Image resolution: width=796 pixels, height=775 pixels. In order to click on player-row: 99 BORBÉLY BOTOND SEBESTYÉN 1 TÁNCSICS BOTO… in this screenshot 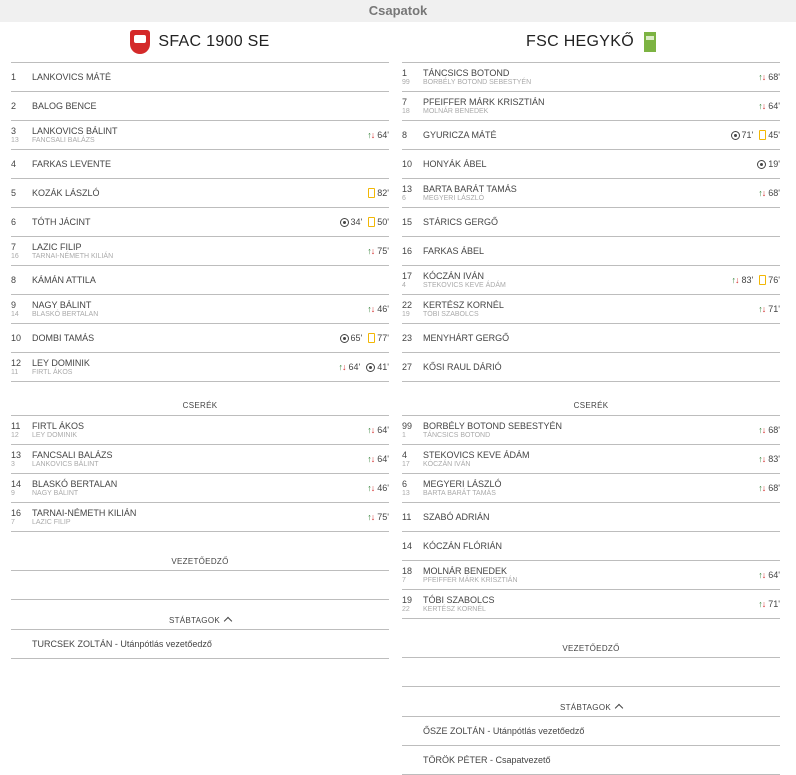, I will do `click(591, 430)`.